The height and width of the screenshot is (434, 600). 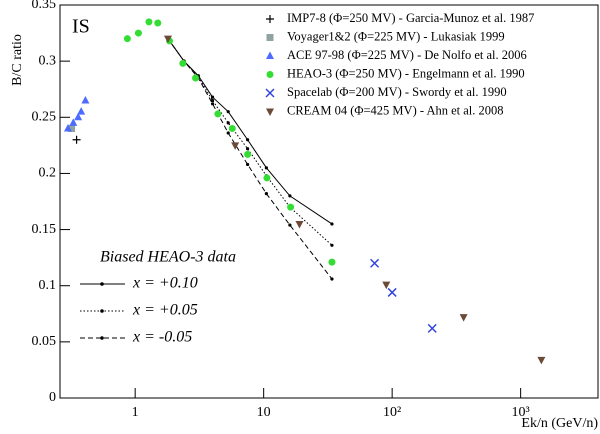 What do you see at coordinates (44, 6) in the screenshot?
I see `y-tick-label: 0.35` at bounding box center [44, 6].